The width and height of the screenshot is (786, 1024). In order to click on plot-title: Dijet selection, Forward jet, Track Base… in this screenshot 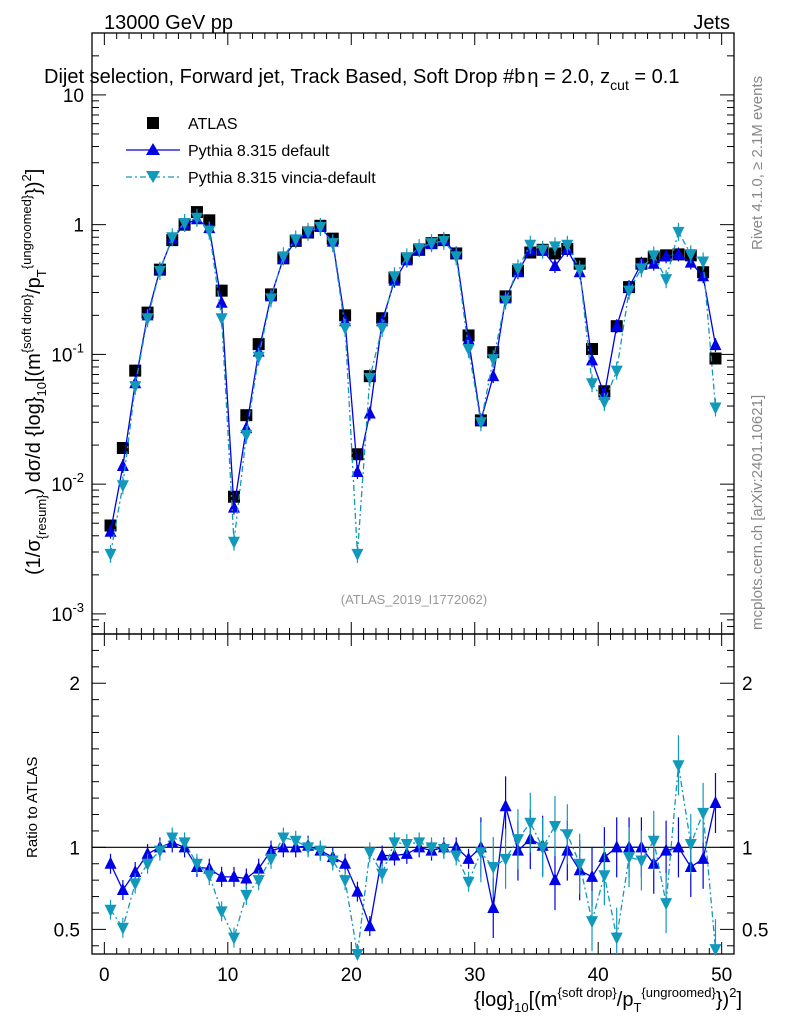, I will do `click(361, 79)`.